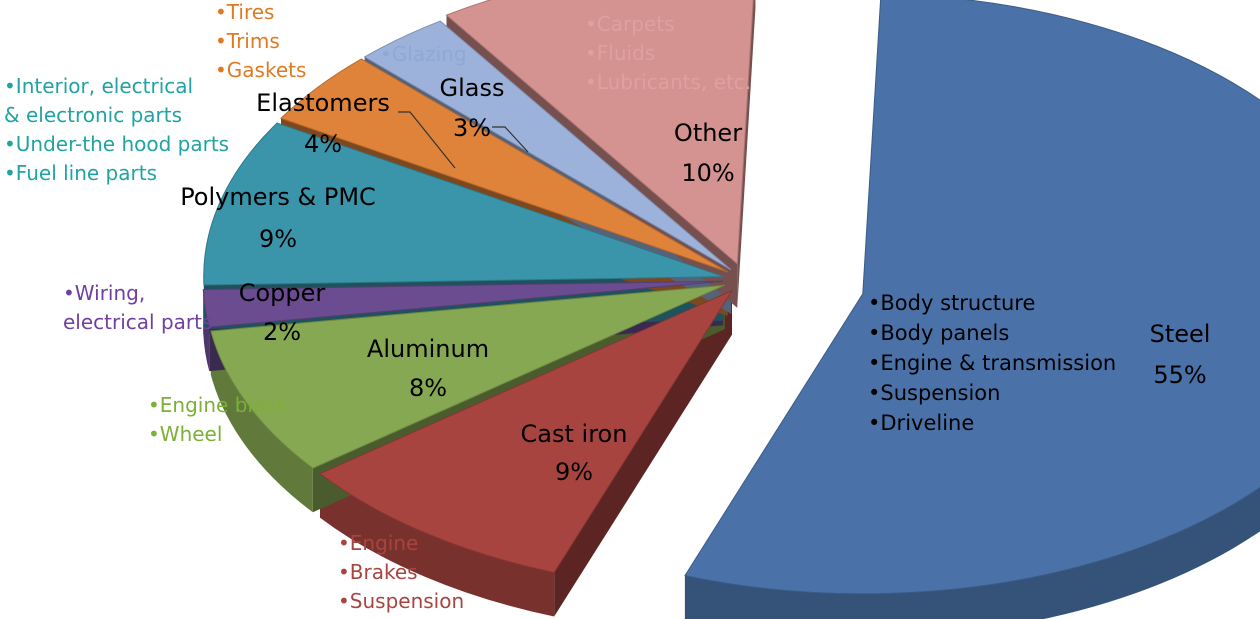  I want to click on polymers-pmc-use-0: •Interior, electrical, so click(98, 86).